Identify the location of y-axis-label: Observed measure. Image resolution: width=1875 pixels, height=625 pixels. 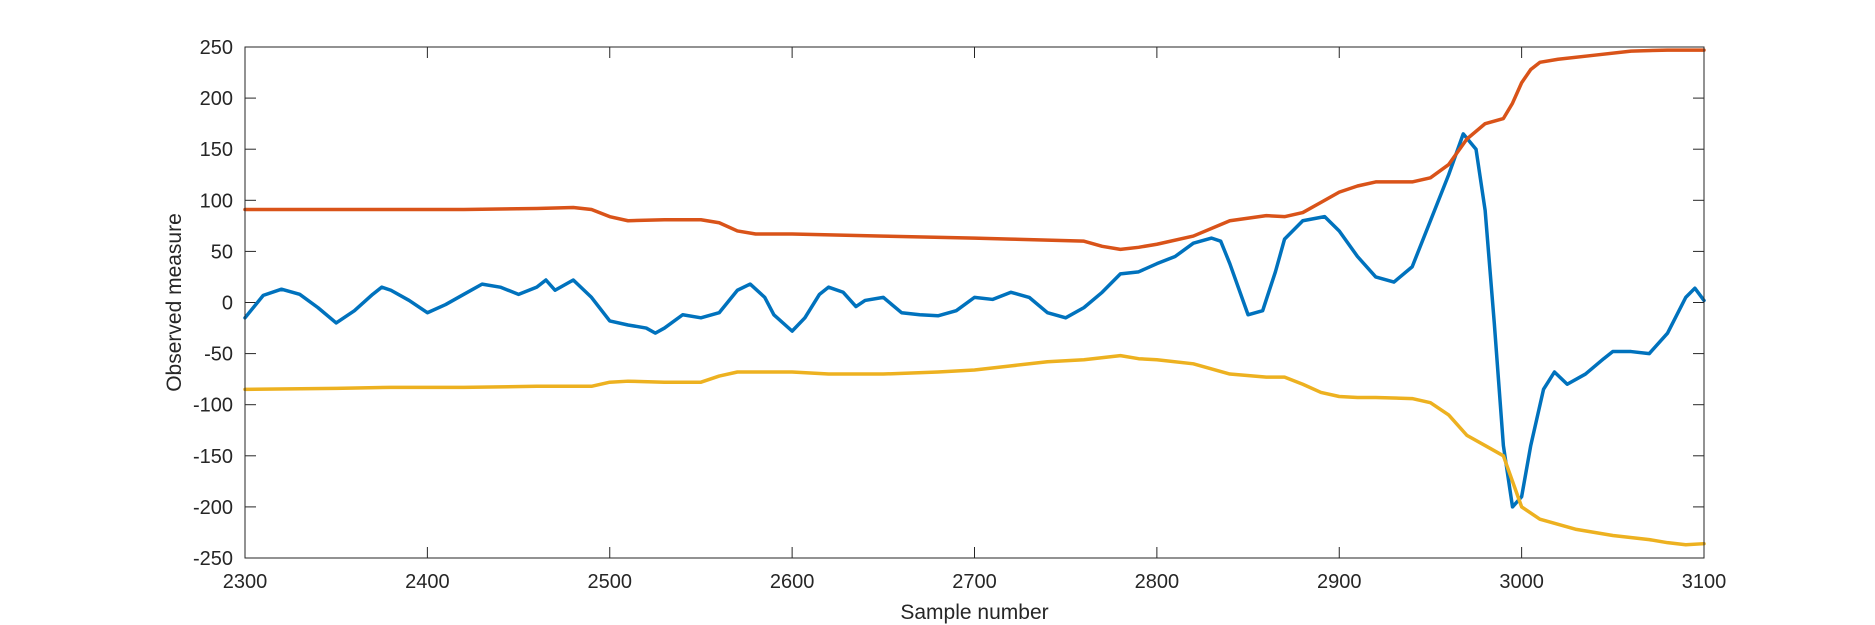
(174, 302).